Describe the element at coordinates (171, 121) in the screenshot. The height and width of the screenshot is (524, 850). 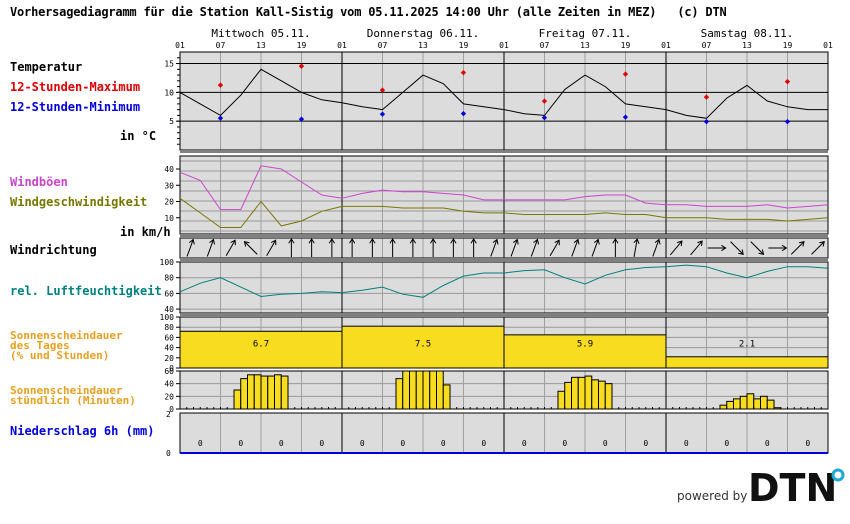
I see `svg-text: 5` at that location.